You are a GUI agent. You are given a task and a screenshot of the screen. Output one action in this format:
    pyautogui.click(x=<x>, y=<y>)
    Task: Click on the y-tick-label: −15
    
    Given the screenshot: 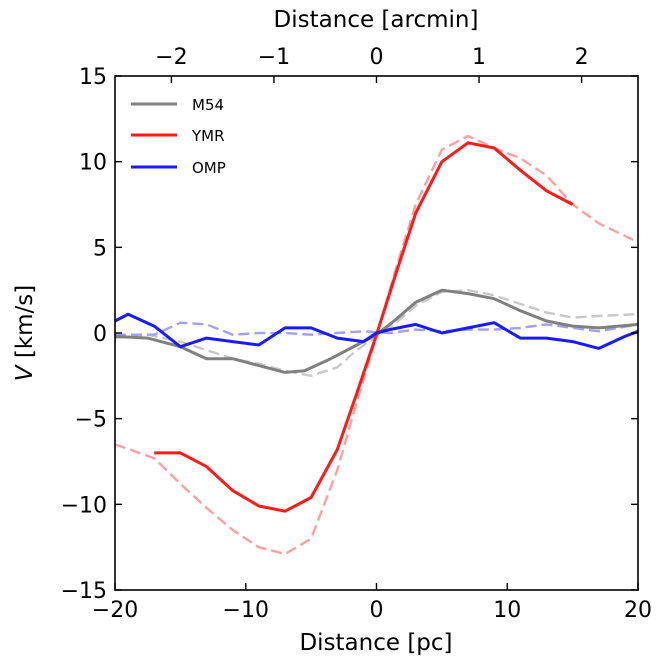 What is the action you would take?
    pyautogui.click(x=84, y=591)
    